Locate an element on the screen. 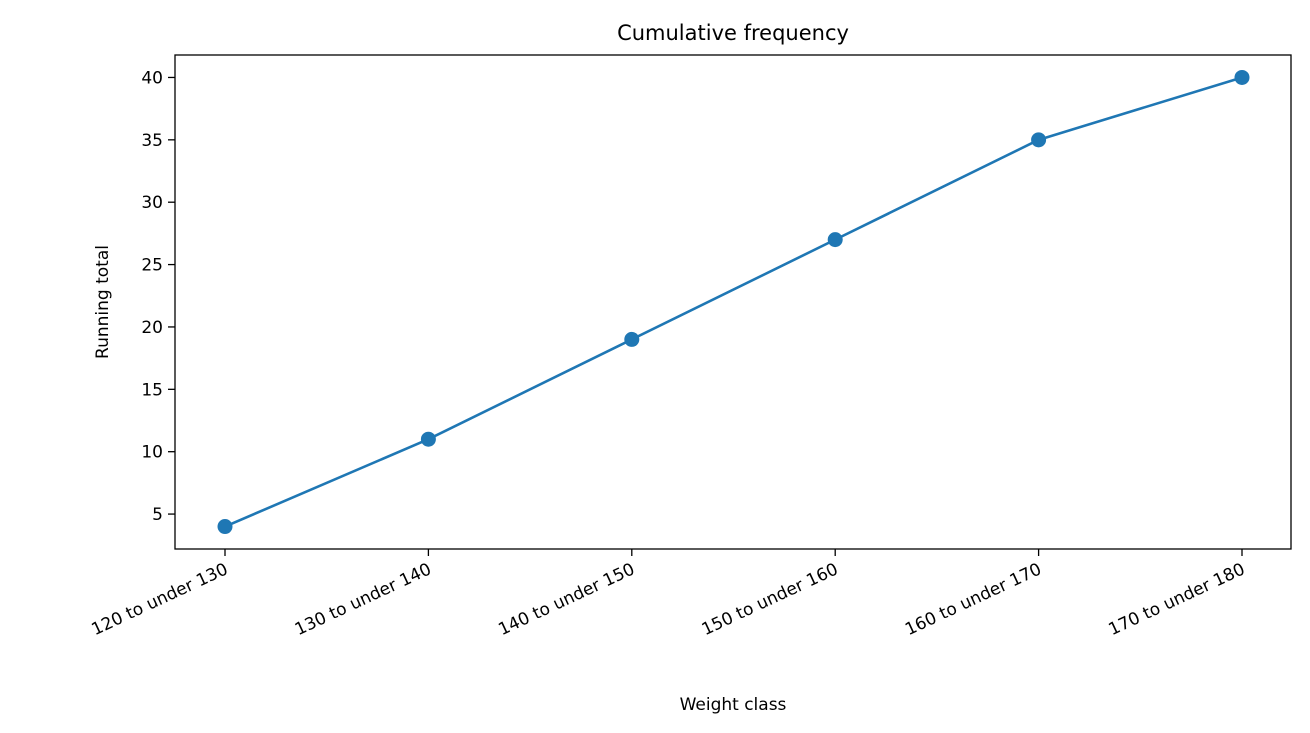 The image size is (1310, 733). chart-title: Cumulative frequency is located at coordinates (733, 33).